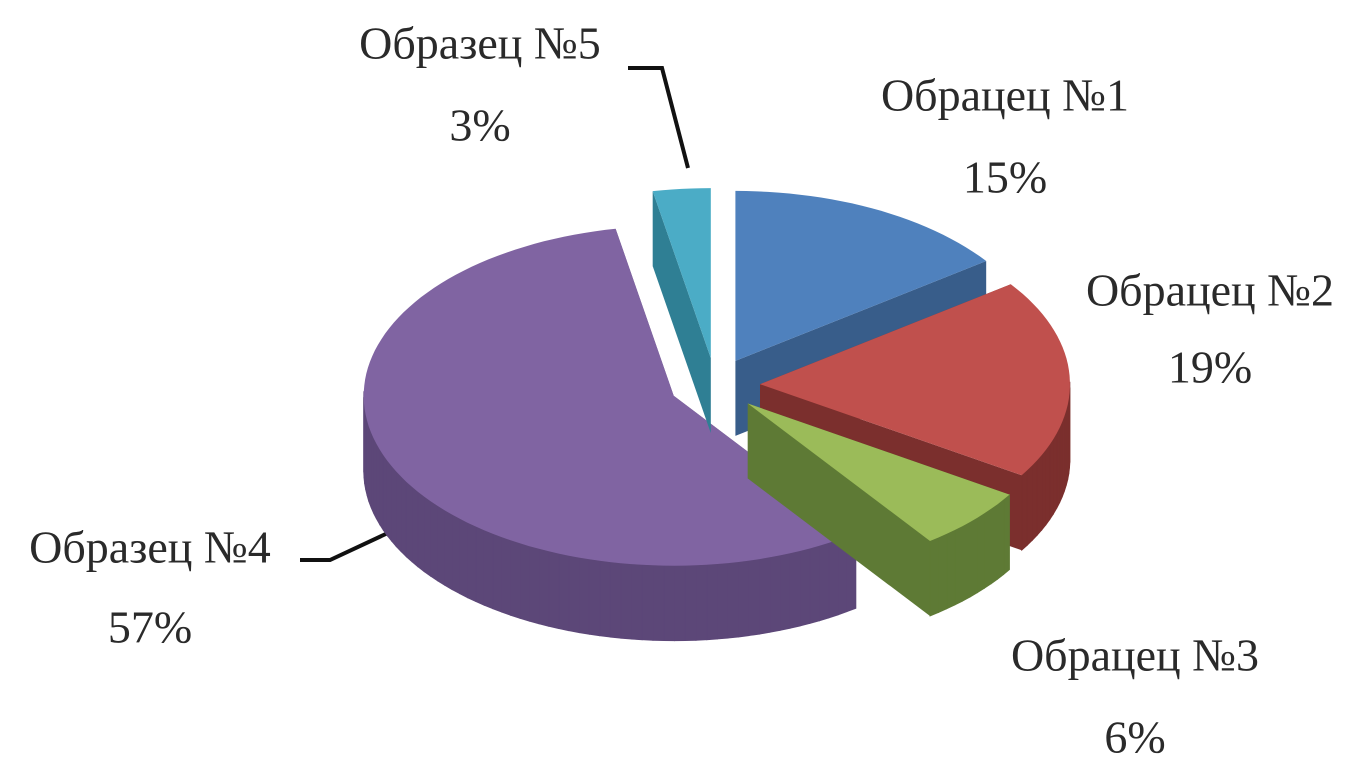 This screenshot has width=1345, height=768. What do you see at coordinates (1005, 177) in the screenshot?
I see `value-label: 15%` at bounding box center [1005, 177].